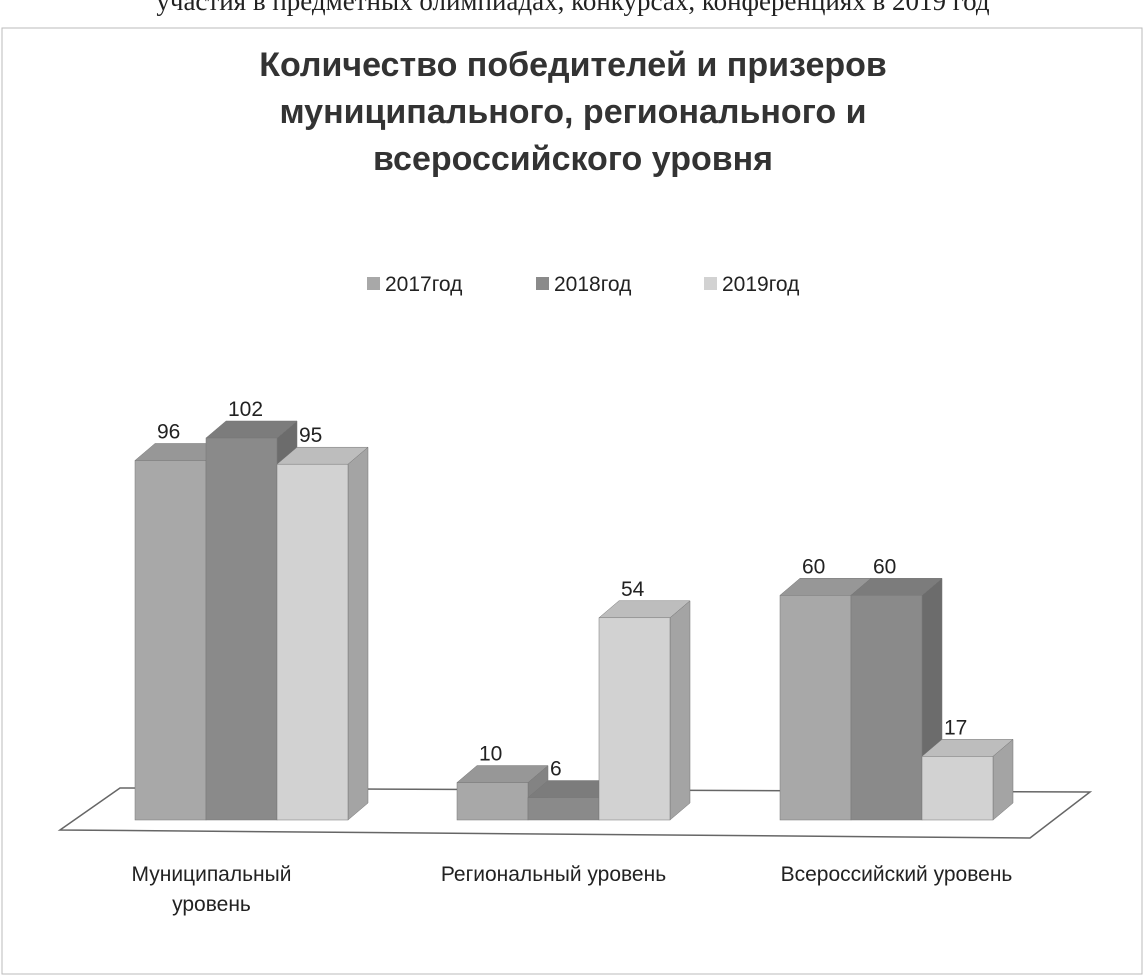 The width and height of the screenshot is (1146, 978). What do you see at coordinates (896, 874) in the screenshot?
I see `x-tick-label: Всероссийский уровень` at bounding box center [896, 874].